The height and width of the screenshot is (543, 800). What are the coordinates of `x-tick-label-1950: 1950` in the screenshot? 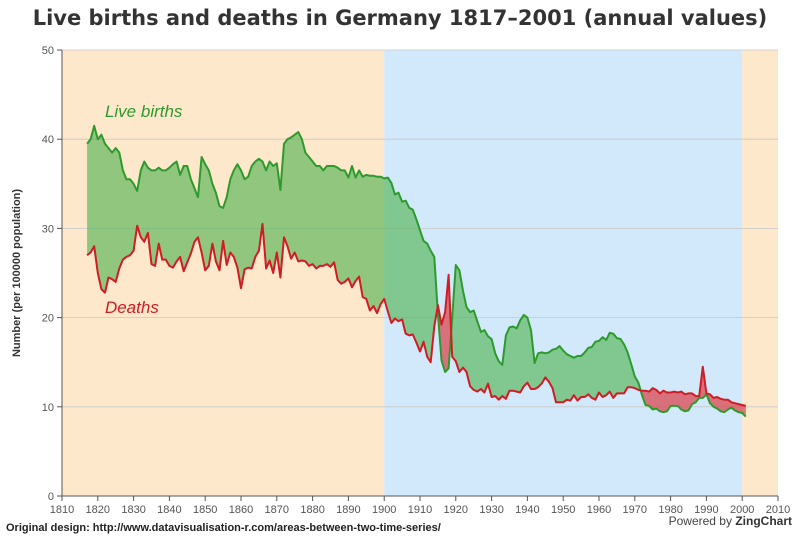 It's located at (563, 510).